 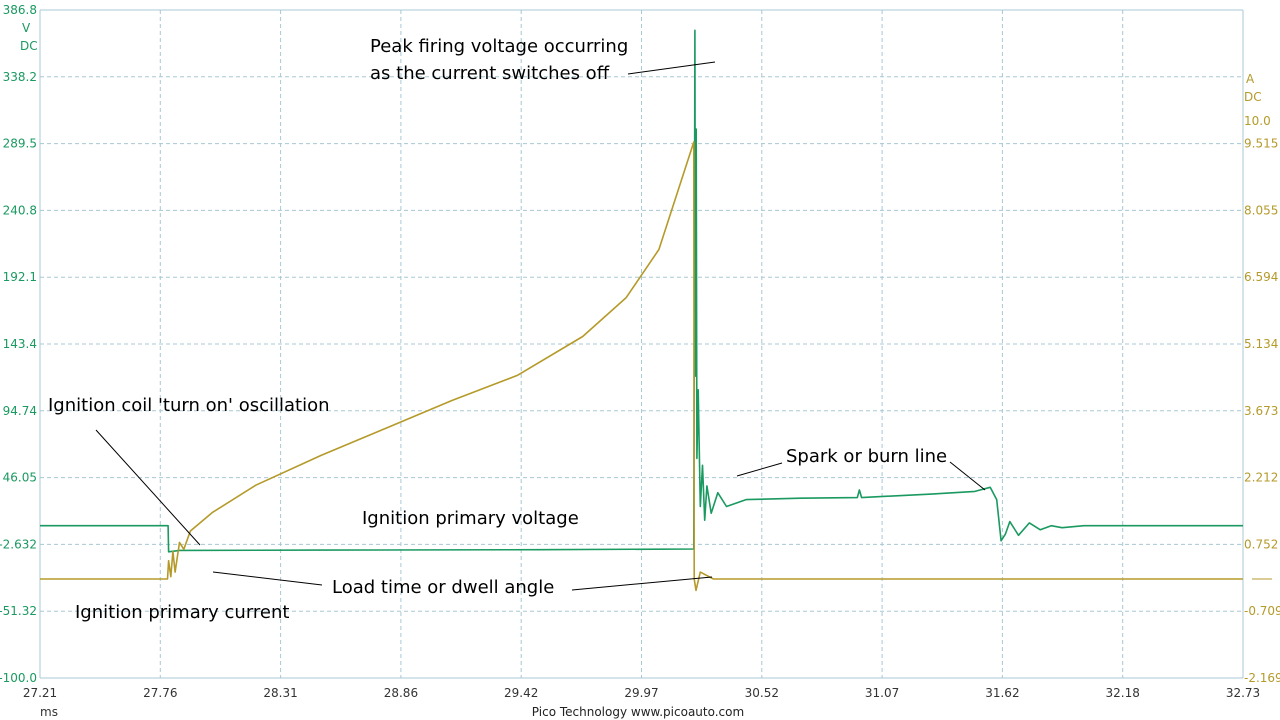 What do you see at coordinates (18, 611) in the screenshot?
I see `left-tick-label: -51.32` at bounding box center [18, 611].